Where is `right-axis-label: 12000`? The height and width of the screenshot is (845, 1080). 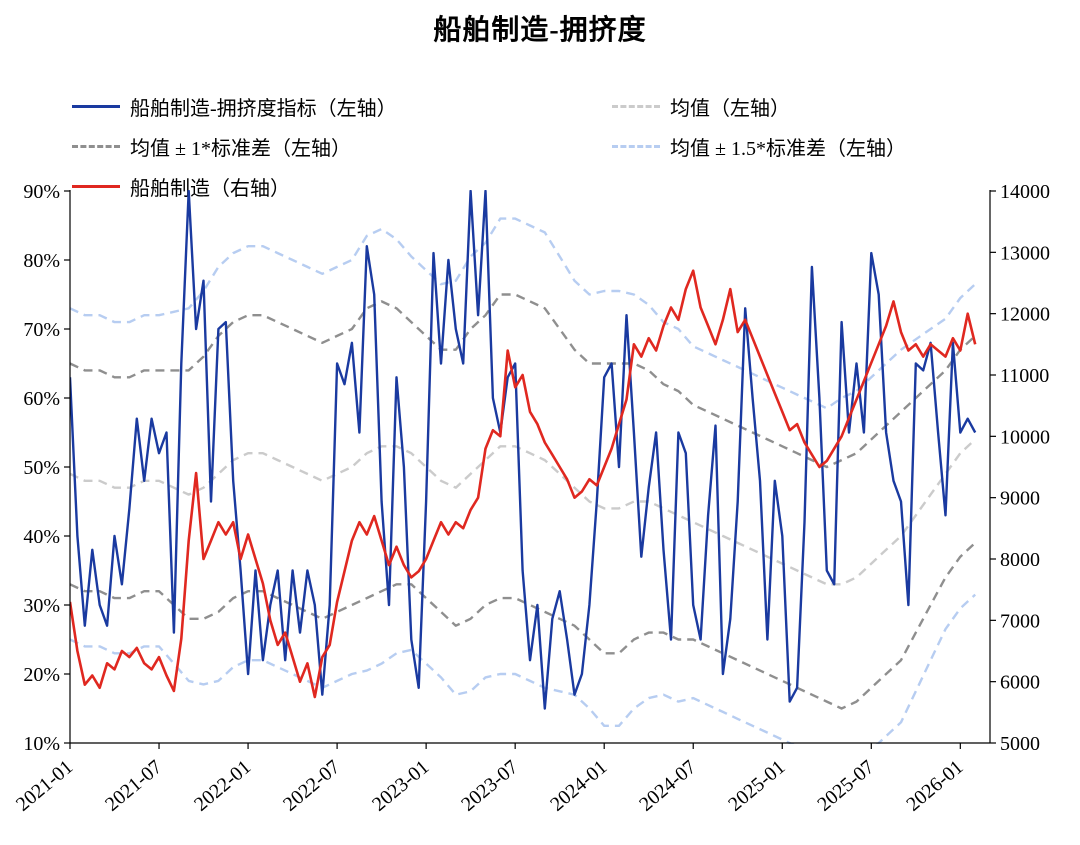
right-axis-label: 12000 is located at coordinates (1025, 315).